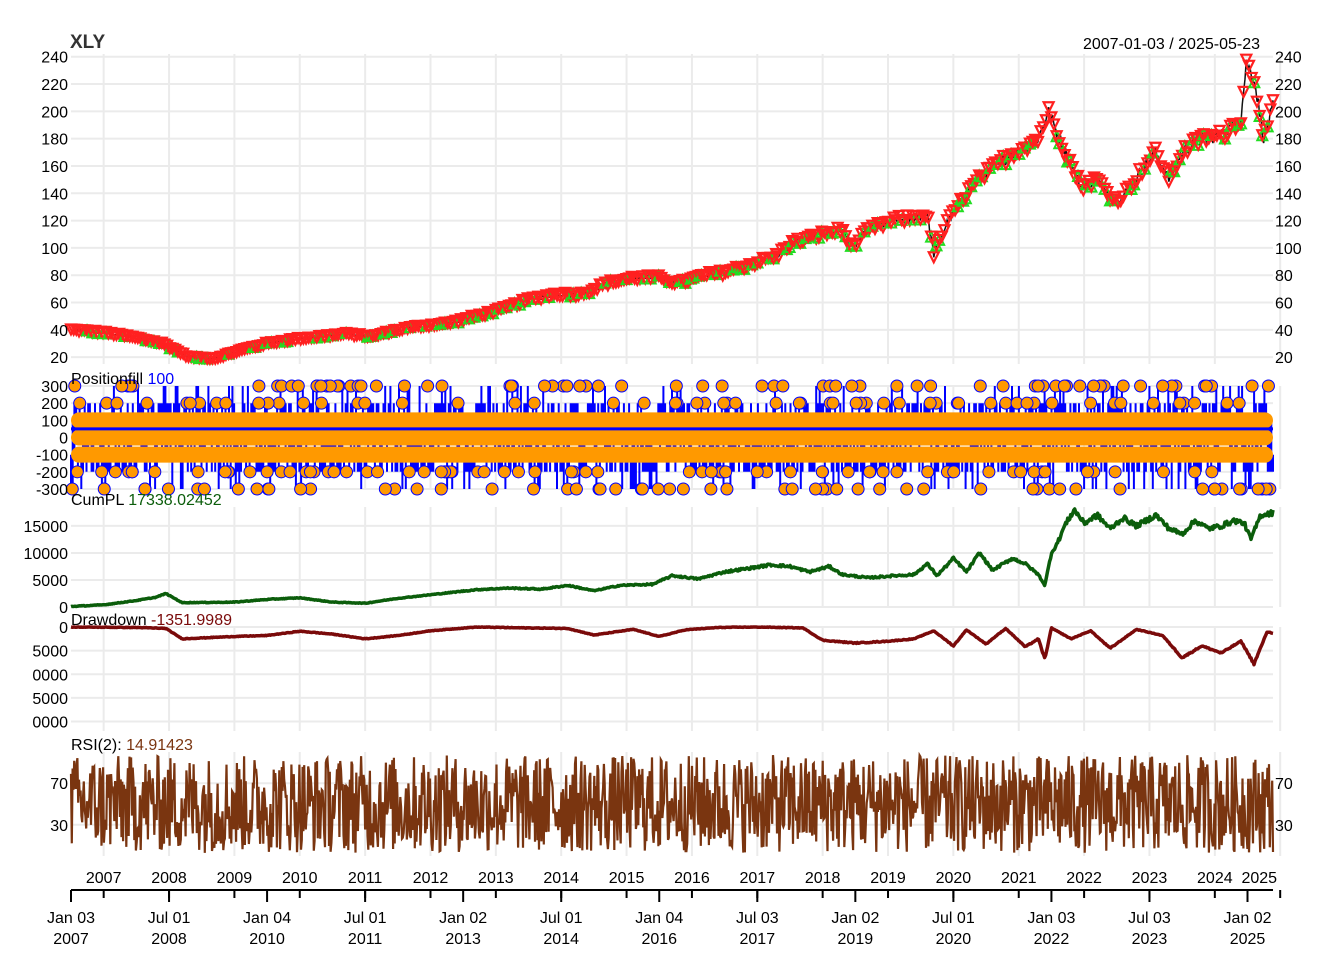 This screenshot has height=965, width=1344. What do you see at coordinates (856, 939) in the screenshot?
I see `date-tick-year: 2019` at bounding box center [856, 939].